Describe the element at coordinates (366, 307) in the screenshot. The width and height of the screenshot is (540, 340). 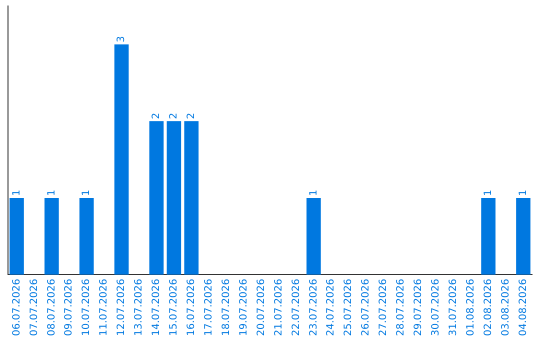
I see `x-tick-label: 26.07.2026` at that location.